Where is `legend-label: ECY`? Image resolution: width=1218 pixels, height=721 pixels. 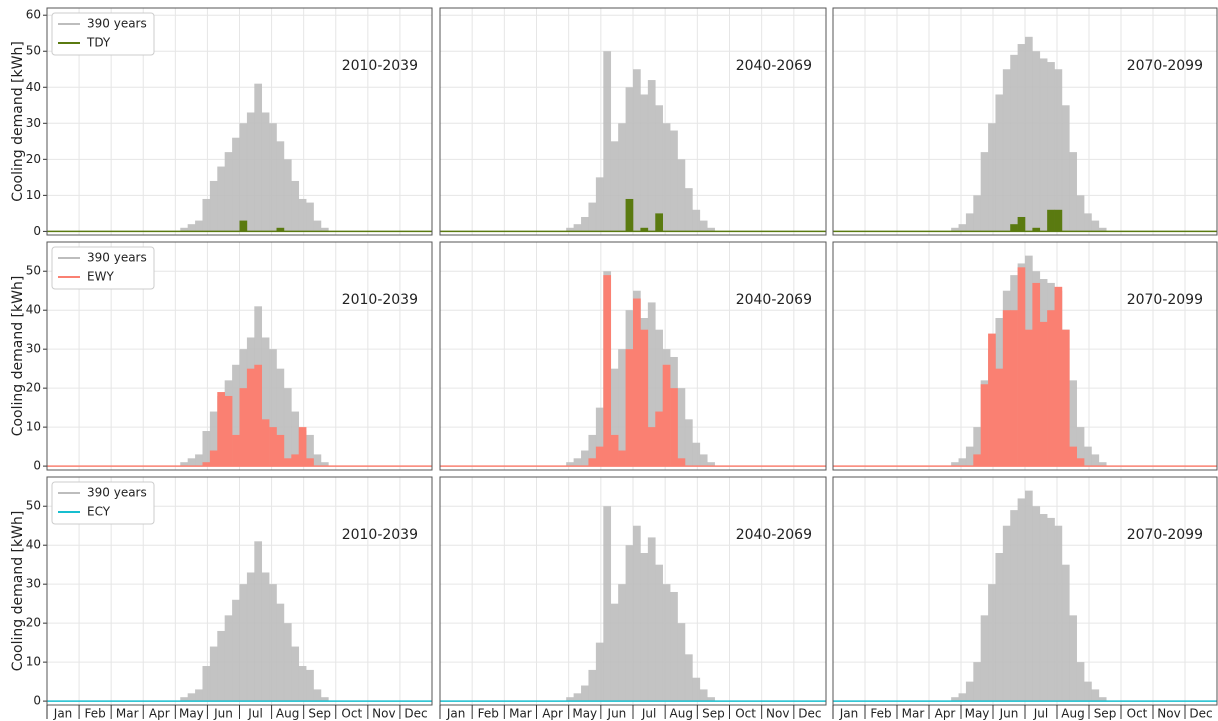 legend-label: ECY is located at coordinates (99, 512).